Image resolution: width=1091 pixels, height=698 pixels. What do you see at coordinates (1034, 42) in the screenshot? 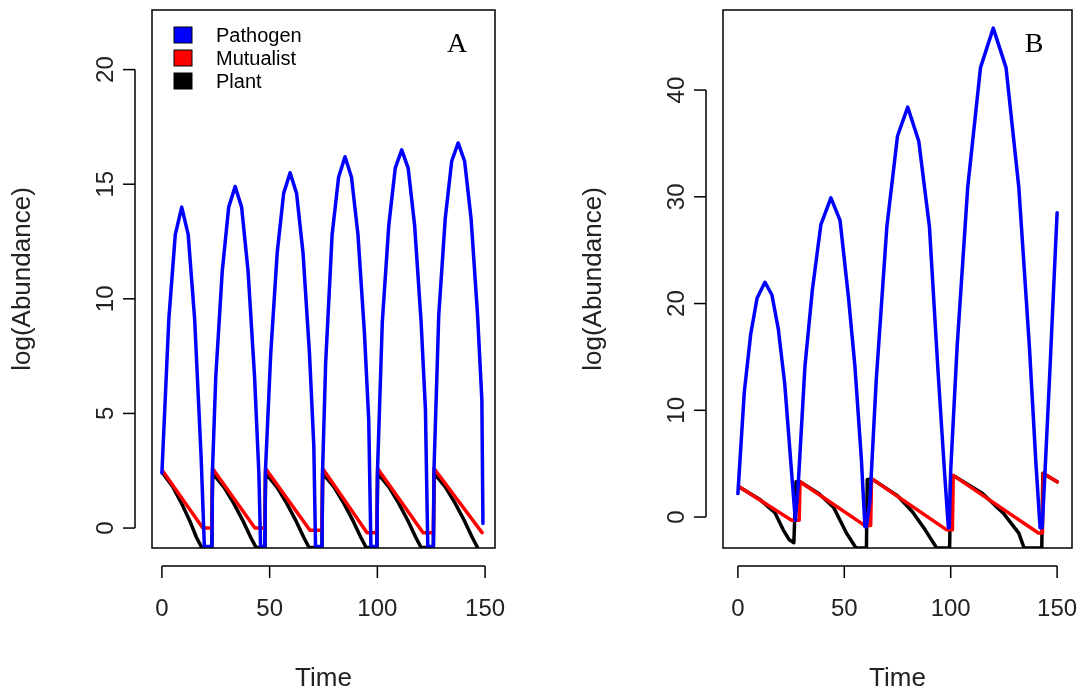
I see `annotation: B` at bounding box center [1034, 42].